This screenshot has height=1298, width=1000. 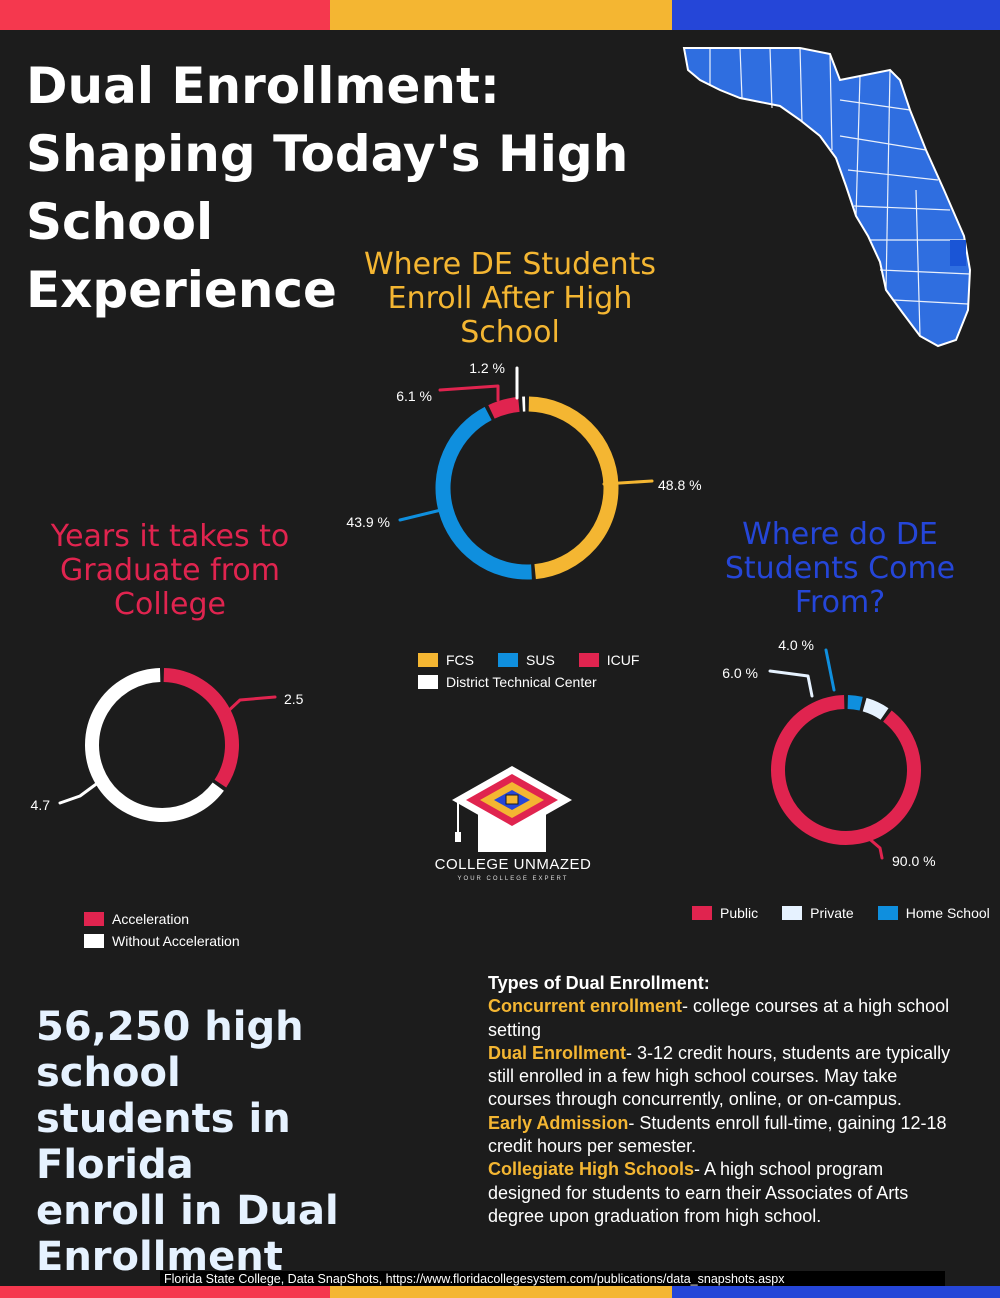 What do you see at coordinates (548, 672) in the screenshot?
I see `legend-enroll-after: FCS SUS ICUF District Technical Center` at bounding box center [548, 672].